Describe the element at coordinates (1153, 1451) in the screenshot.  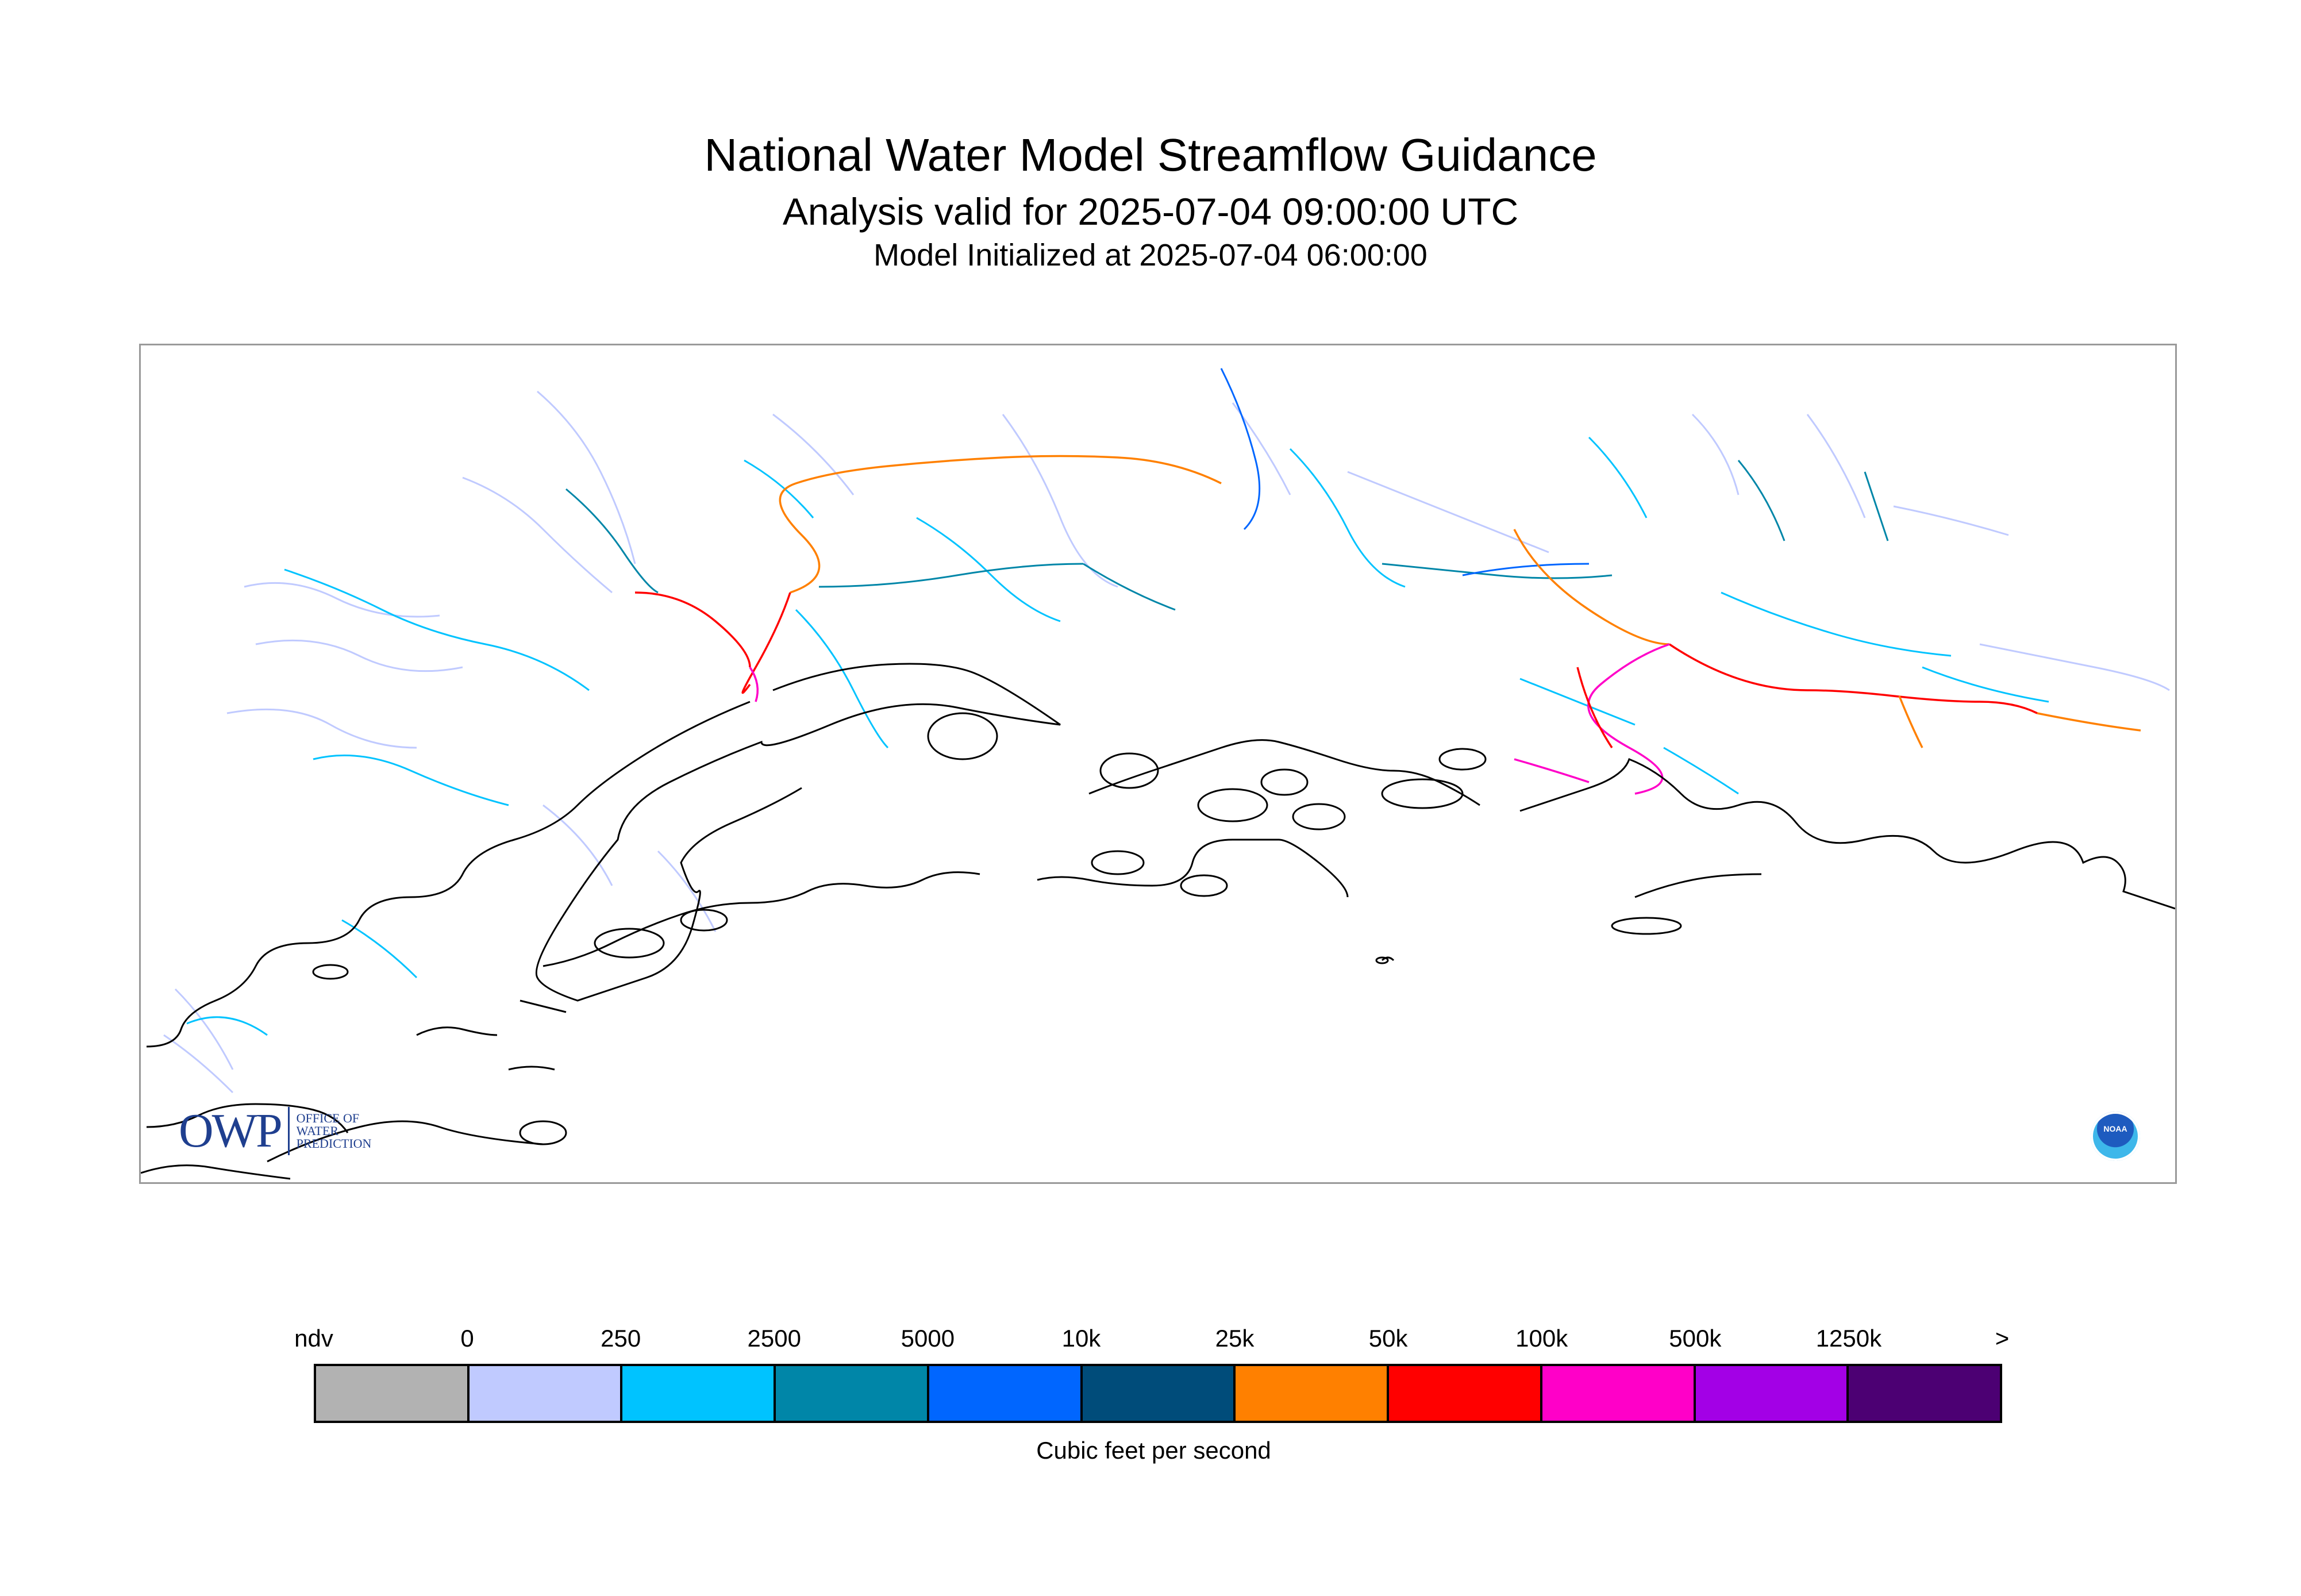
I see `legend-units-label: Cubic feet per second` at that location.